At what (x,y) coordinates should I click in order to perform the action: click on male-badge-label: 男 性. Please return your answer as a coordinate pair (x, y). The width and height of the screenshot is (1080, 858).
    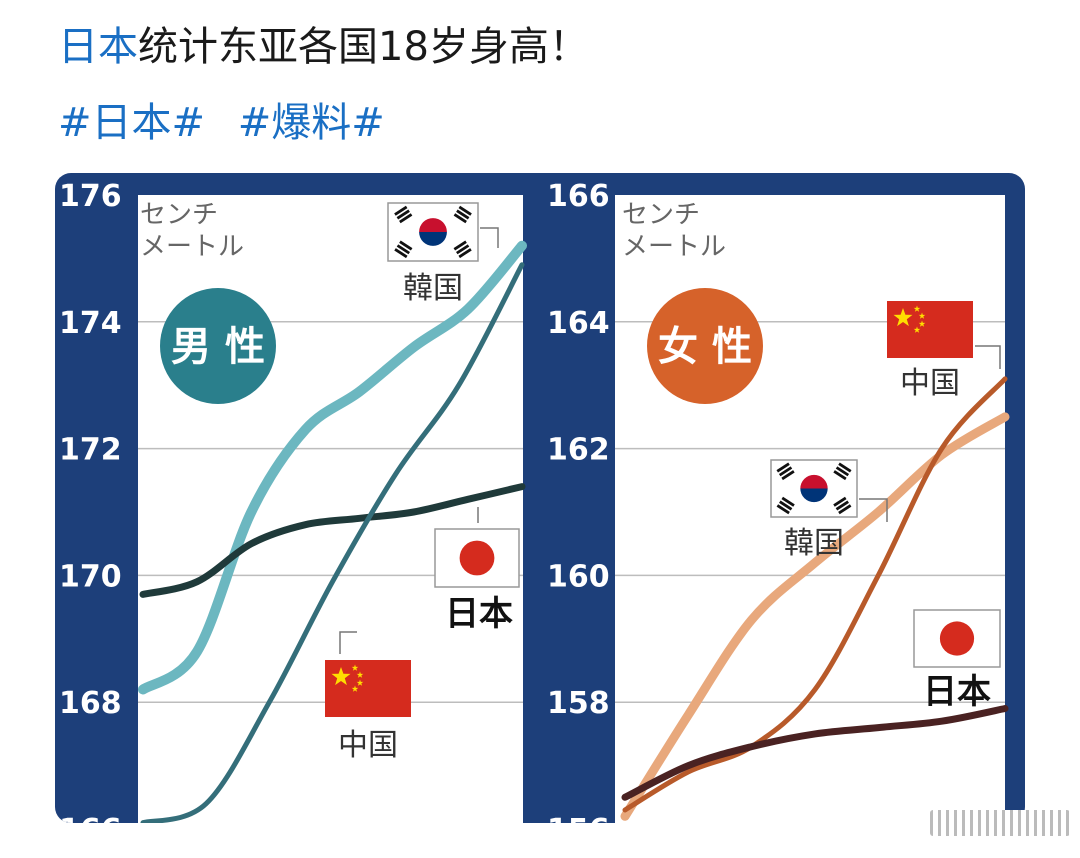
    Looking at the image, I should click on (218, 347).